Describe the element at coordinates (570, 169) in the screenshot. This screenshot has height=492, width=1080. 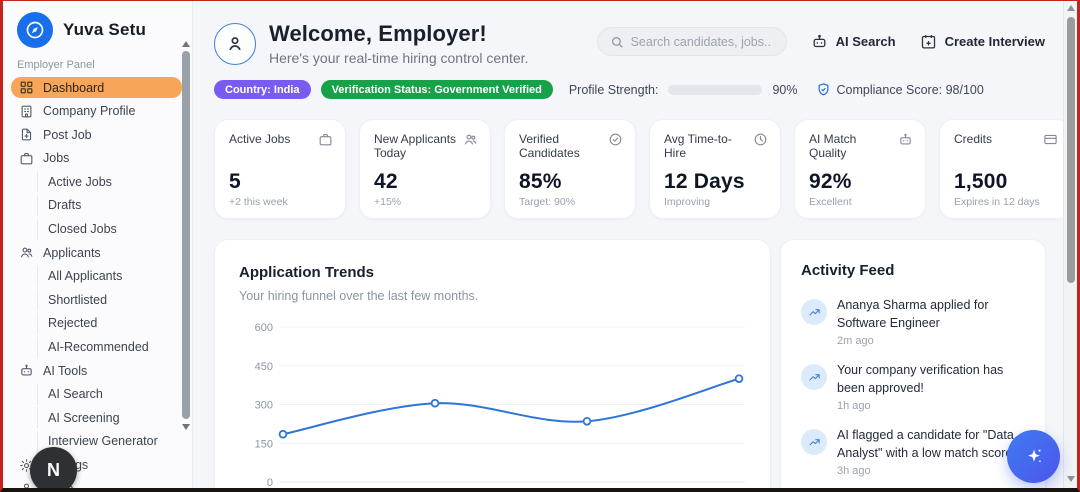
I see `stat-card: Verified Candidates 85% Target: 90%` at that location.